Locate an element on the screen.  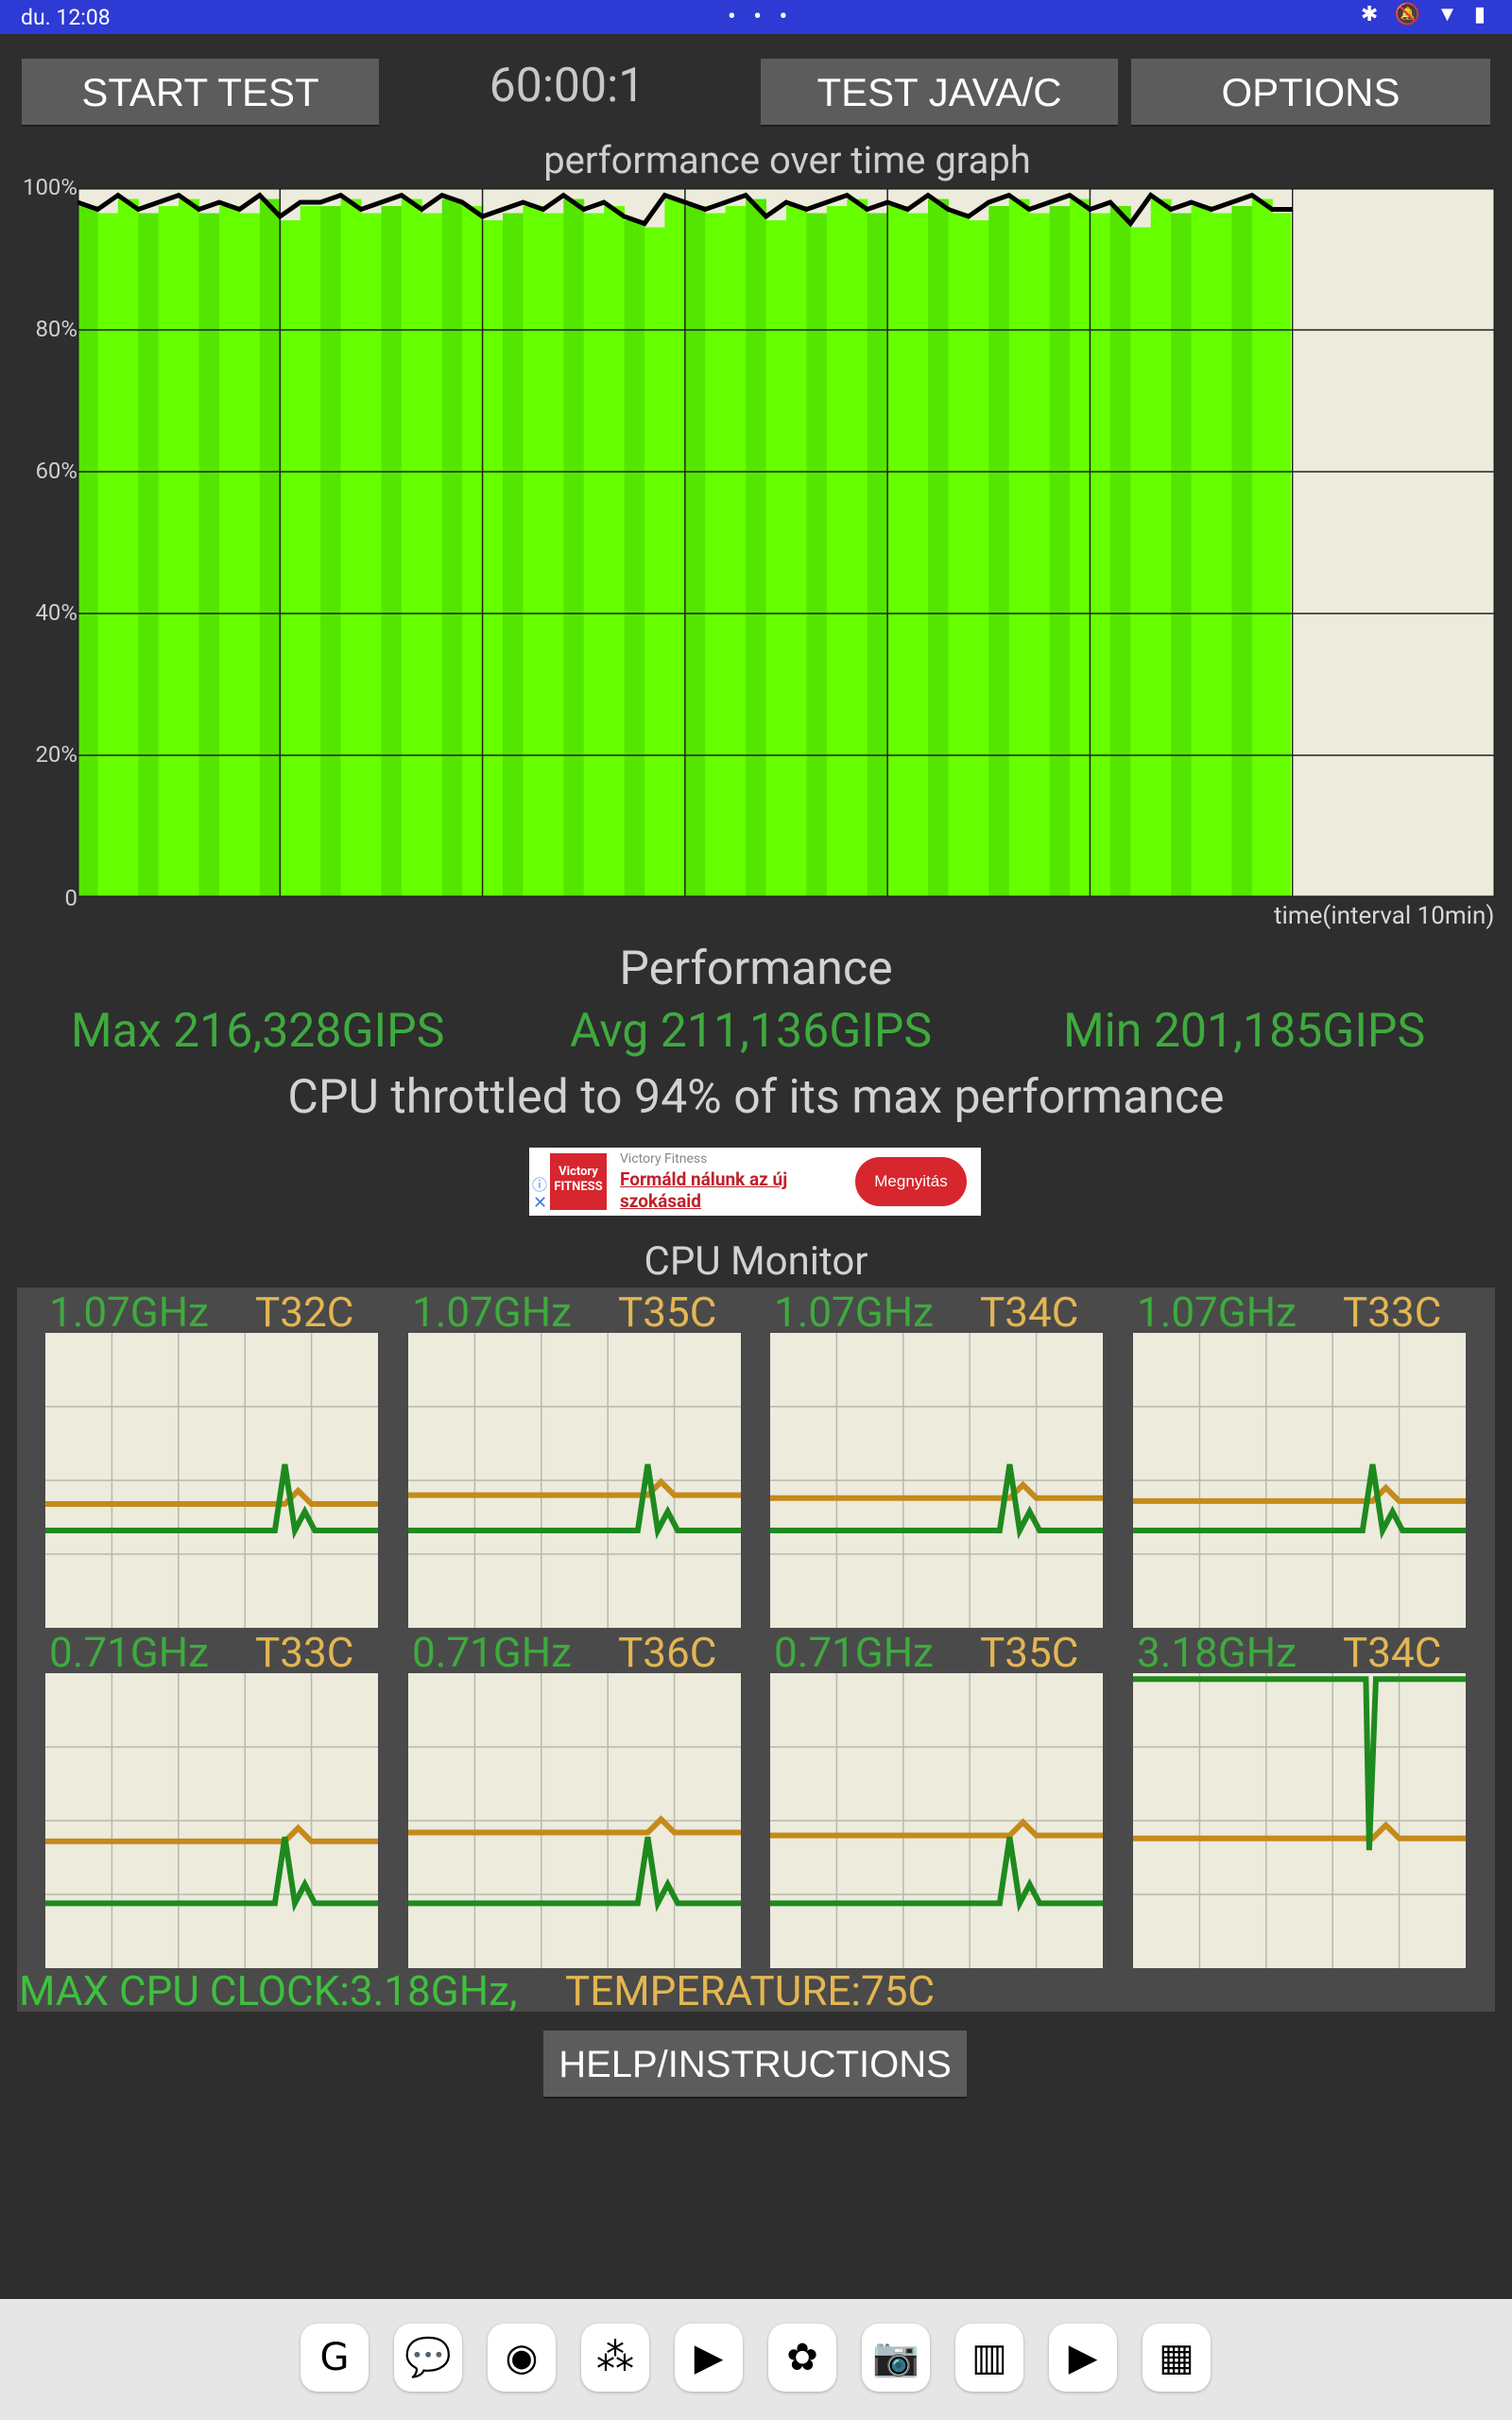
y-tick-40: 40% is located at coordinates (56, 612).